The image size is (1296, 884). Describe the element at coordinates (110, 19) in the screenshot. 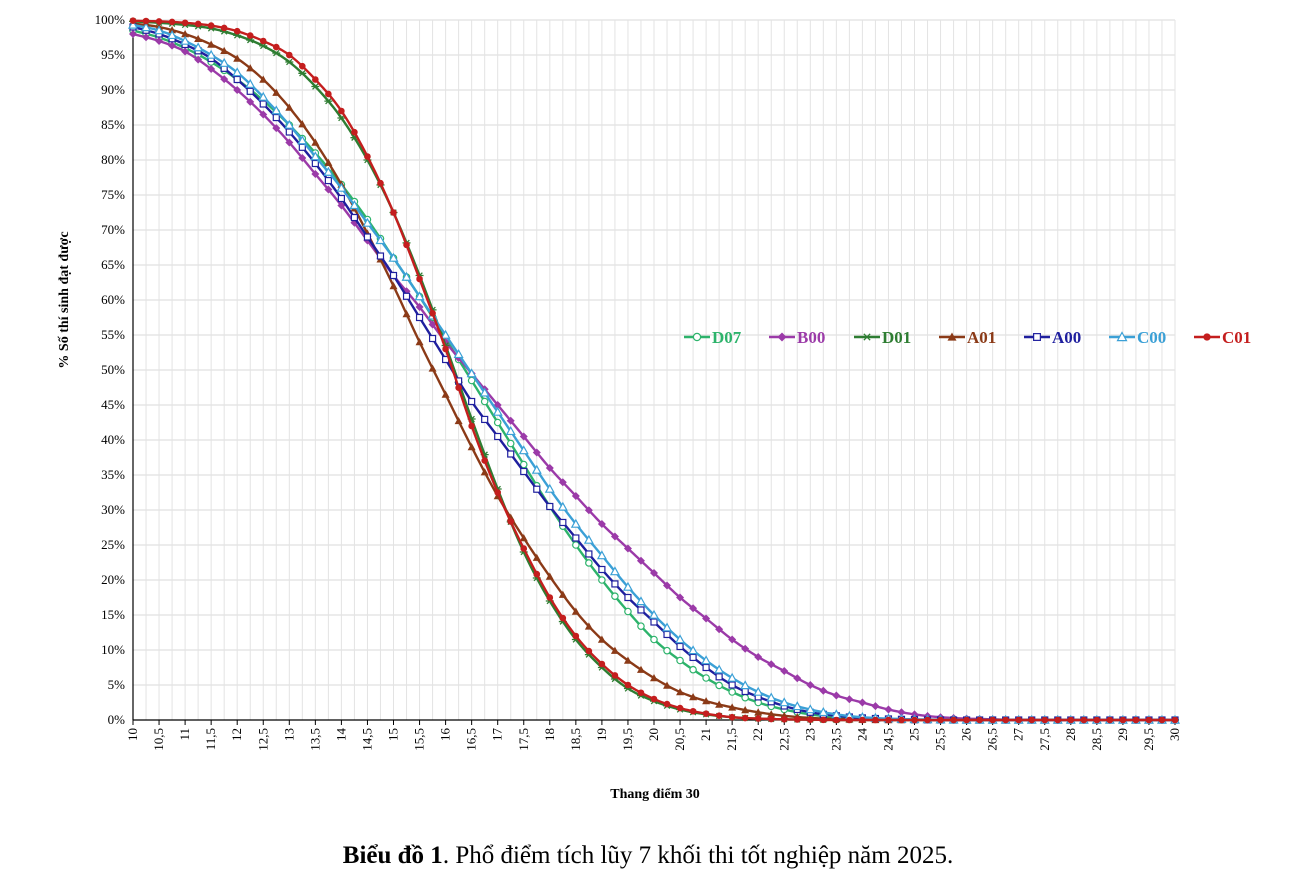

I see `y-tick-label: 100%` at that location.